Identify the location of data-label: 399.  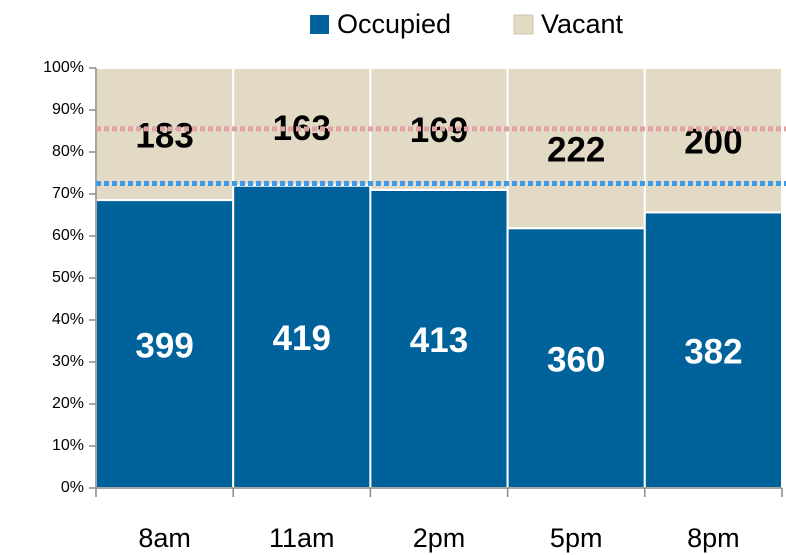
(164, 345).